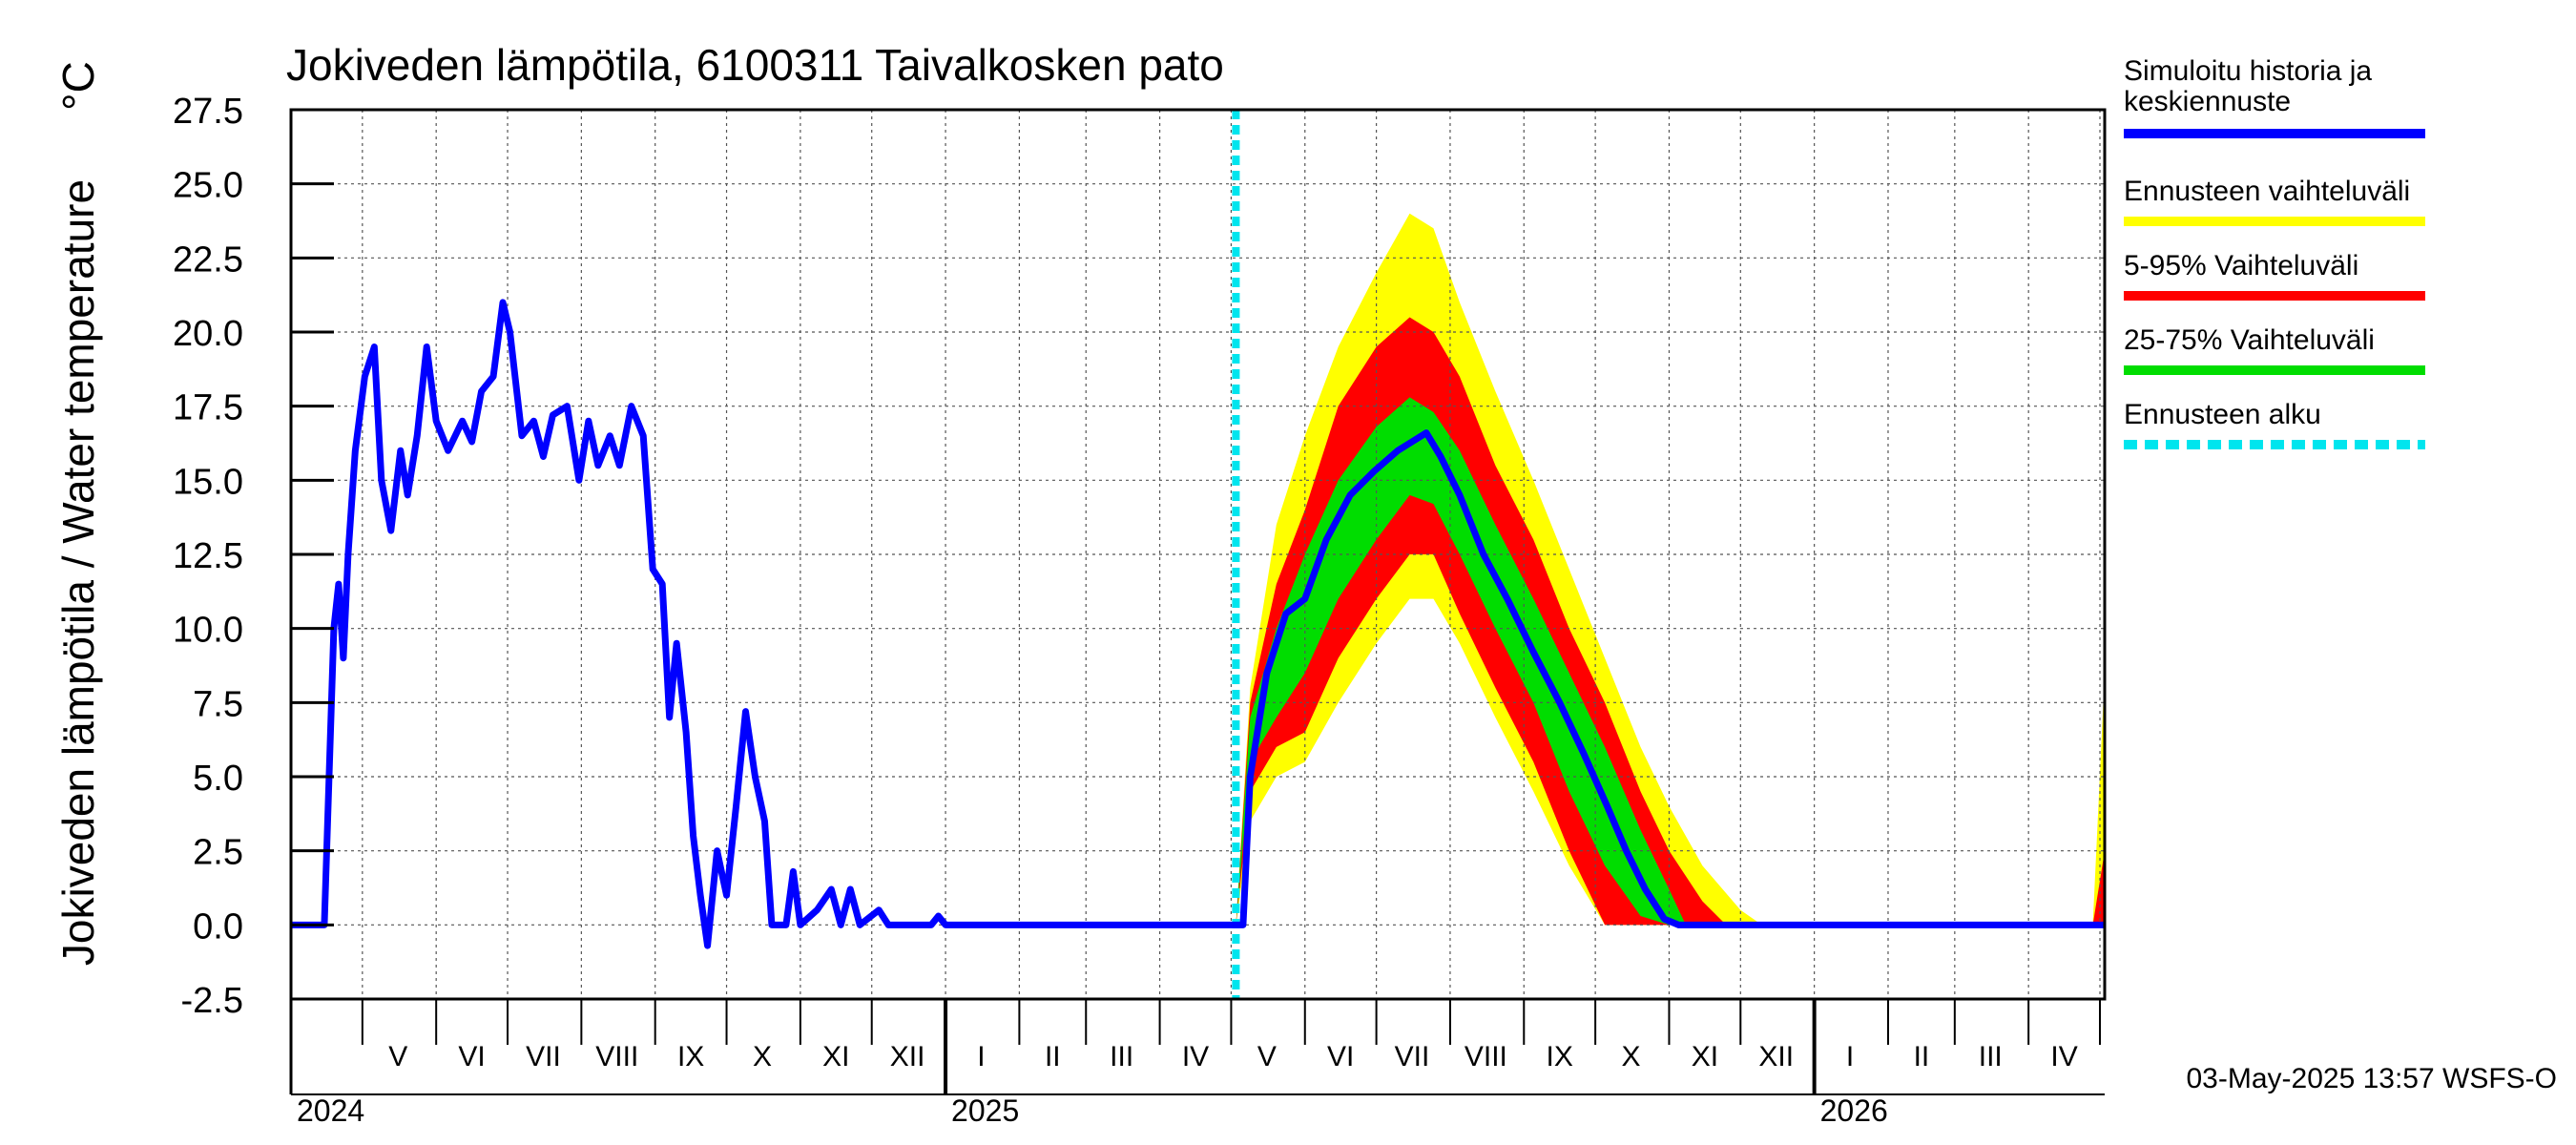  What do you see at coordinates (2248, 71) in the screenshot?
I see `legend-label: Simuloitu historia ja` at bounding box center [2248, 71].